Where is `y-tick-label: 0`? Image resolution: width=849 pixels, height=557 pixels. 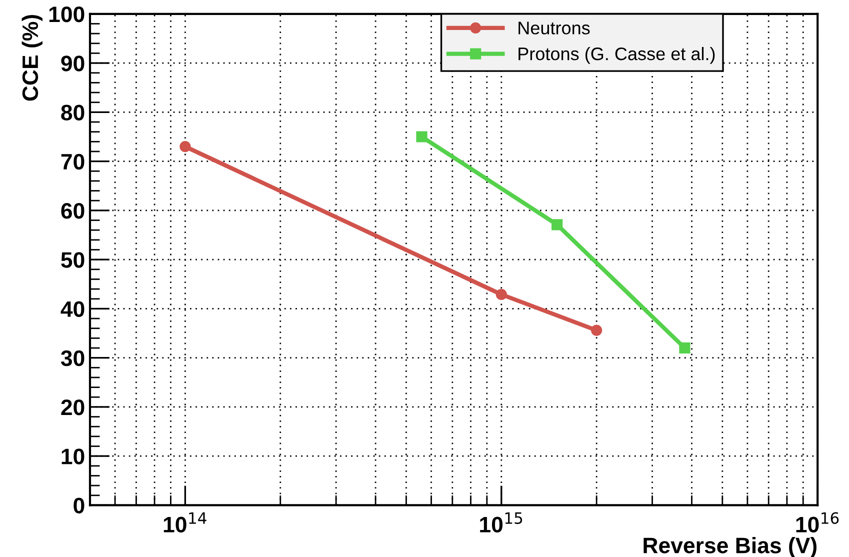 y-tick-label: 0 is located at coordinates (79, 506).